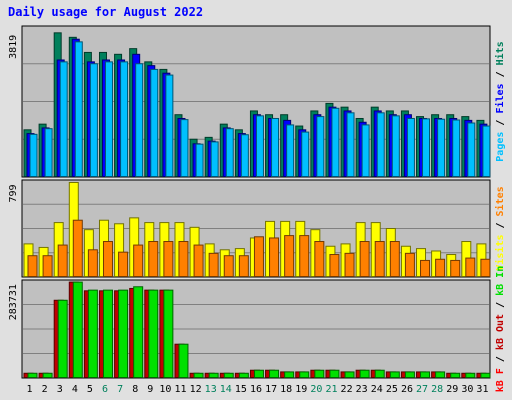 Image resolution: width=512 pixels, height=400 pixels. What do you see at coordinates (500, 53) in the screenshot?
I see `legend-hits-4: Hits` at bounding box center [500, 53].